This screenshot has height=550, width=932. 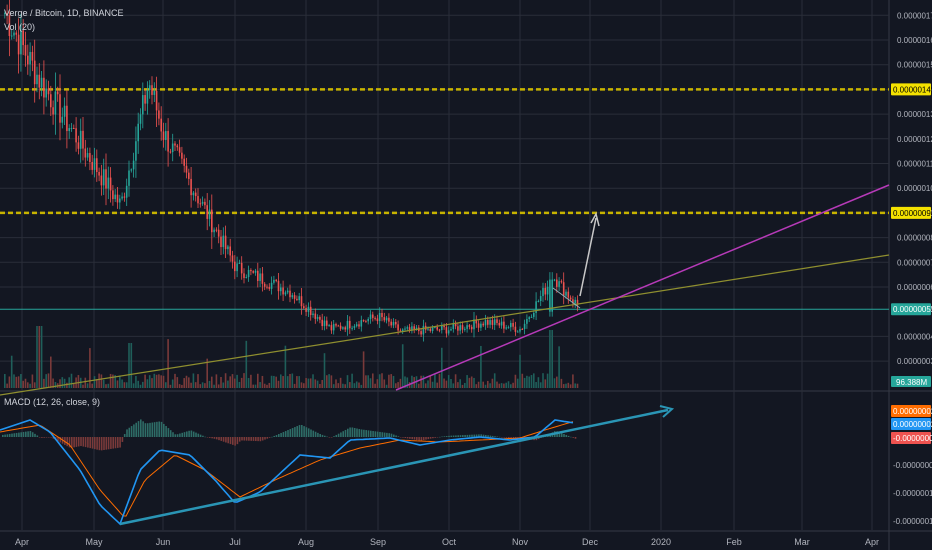 I want to click on macd-tick-label: -0.00000005, so click(x=912, y=465).